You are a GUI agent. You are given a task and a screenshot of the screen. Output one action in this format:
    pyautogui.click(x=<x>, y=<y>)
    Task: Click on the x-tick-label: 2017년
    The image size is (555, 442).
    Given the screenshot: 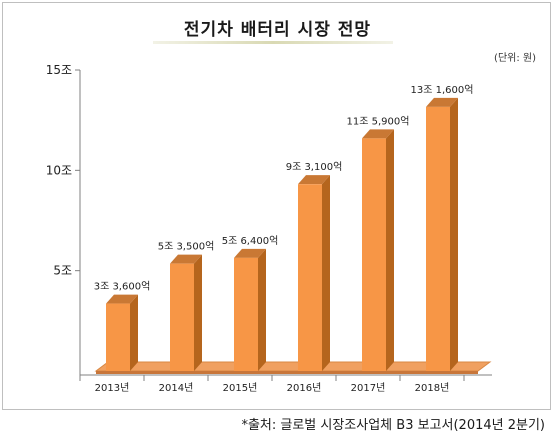 What is the action you would take?
    pyautogui.click(x=368, y=388)
    